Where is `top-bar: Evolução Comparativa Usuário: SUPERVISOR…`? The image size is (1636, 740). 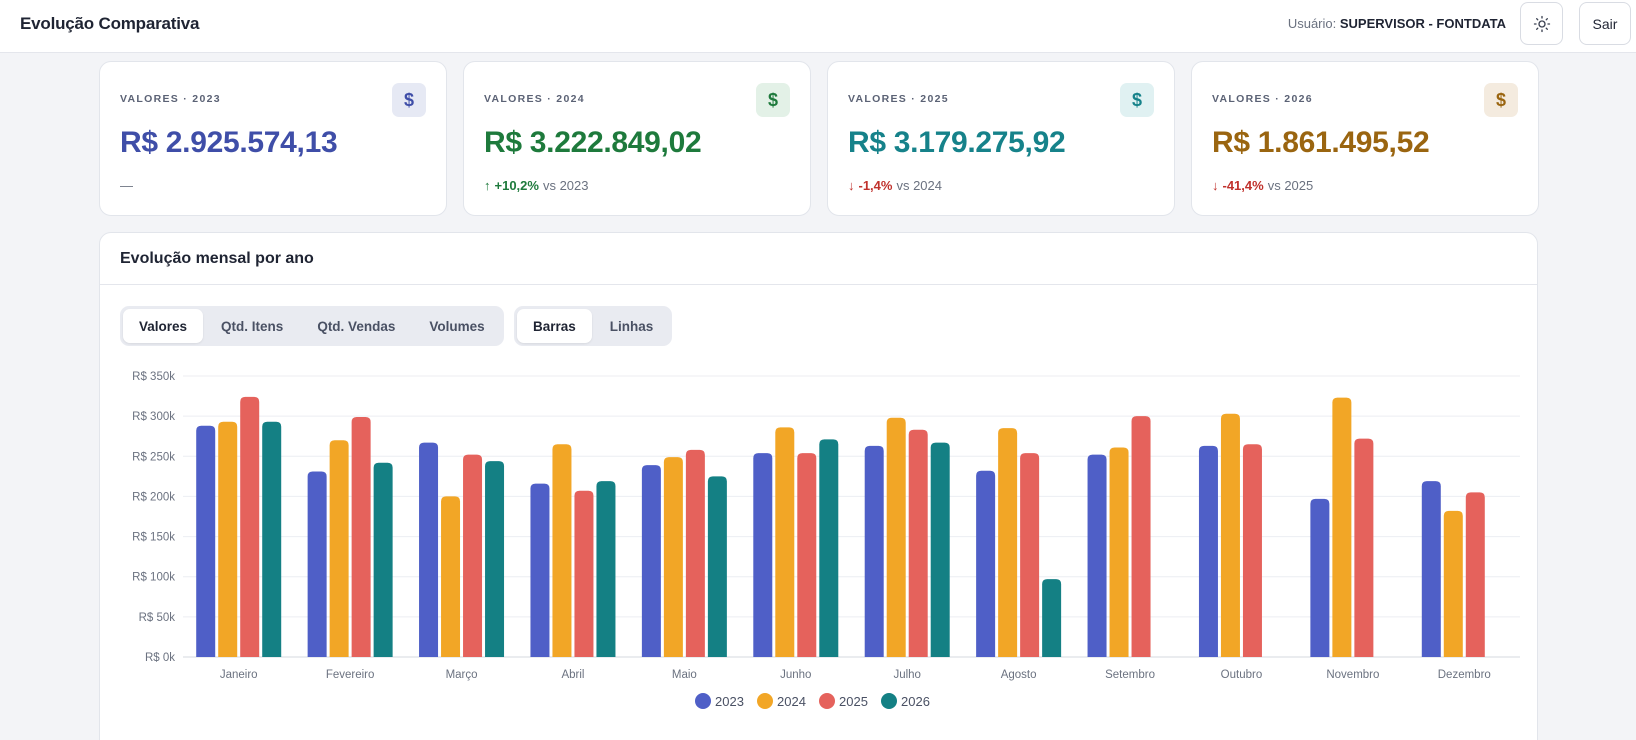
top-bar: Evolução Comparativa Usuário: SUPERVISOR… is located at coordinates (818, 26).